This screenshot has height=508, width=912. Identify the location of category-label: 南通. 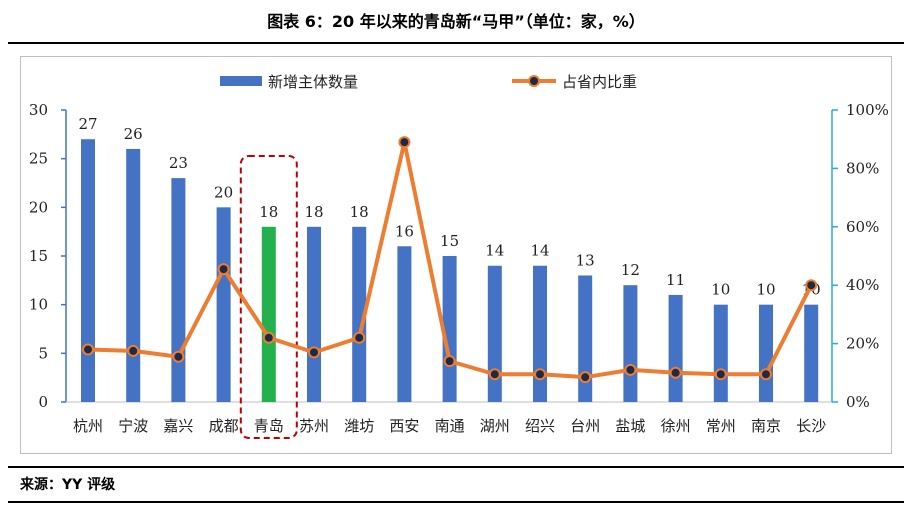
(450, 426).